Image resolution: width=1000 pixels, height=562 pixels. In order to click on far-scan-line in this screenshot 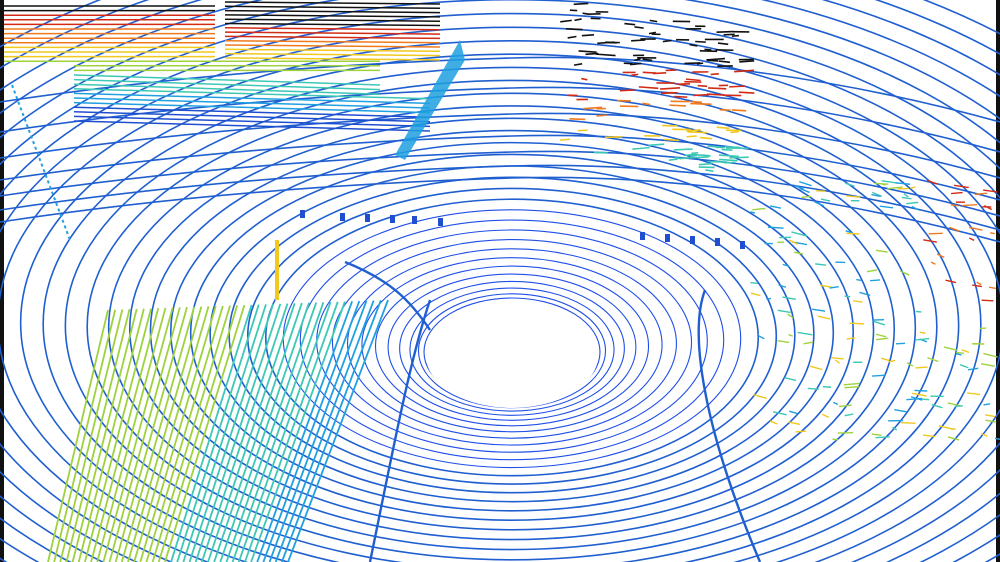, I will do `click(500, 167)`.